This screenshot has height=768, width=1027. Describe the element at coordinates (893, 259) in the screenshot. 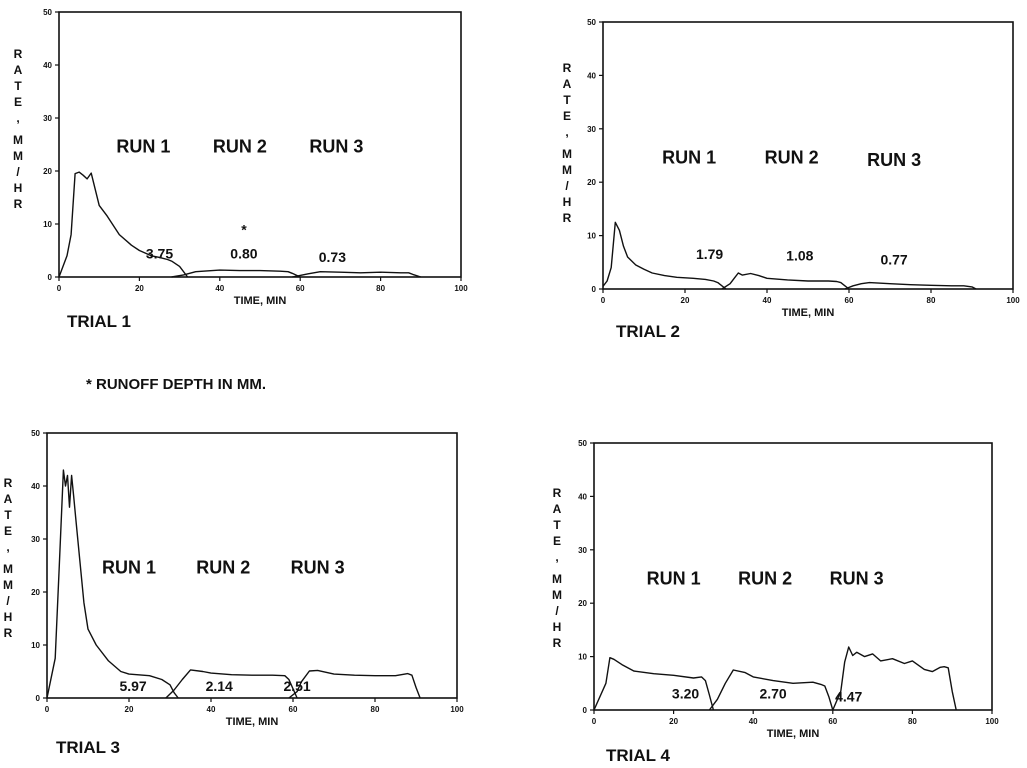

I see `runoff-depth-label: 0.77` at that location.